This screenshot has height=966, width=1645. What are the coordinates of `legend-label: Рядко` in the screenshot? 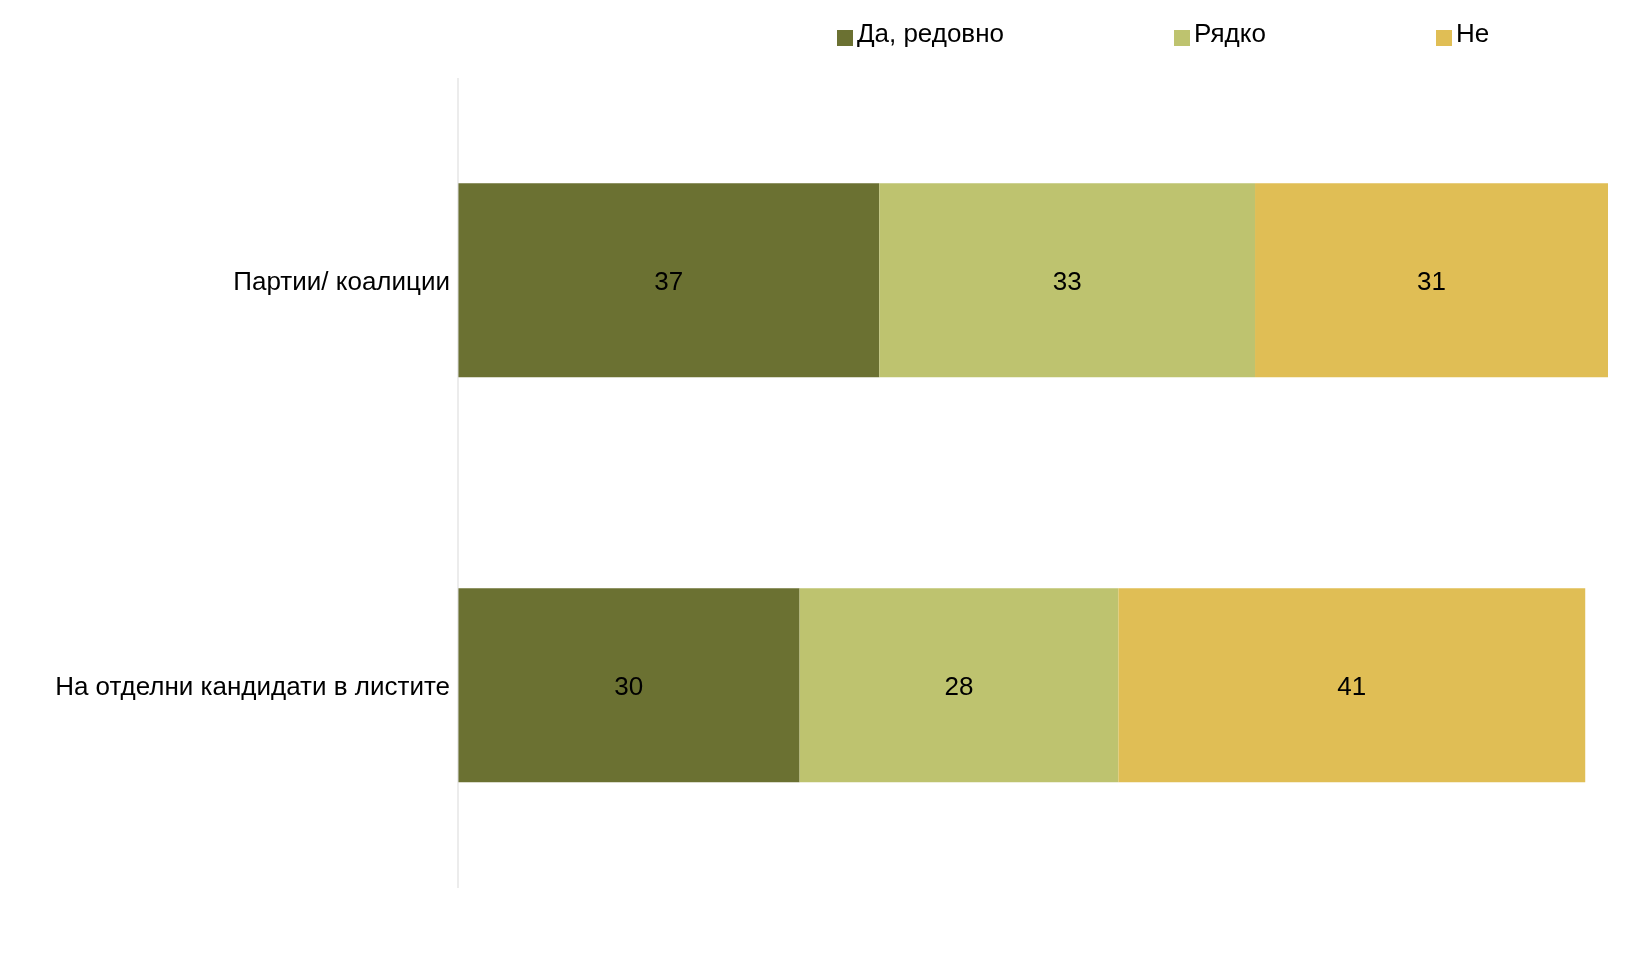 It's located at (1230, 33).